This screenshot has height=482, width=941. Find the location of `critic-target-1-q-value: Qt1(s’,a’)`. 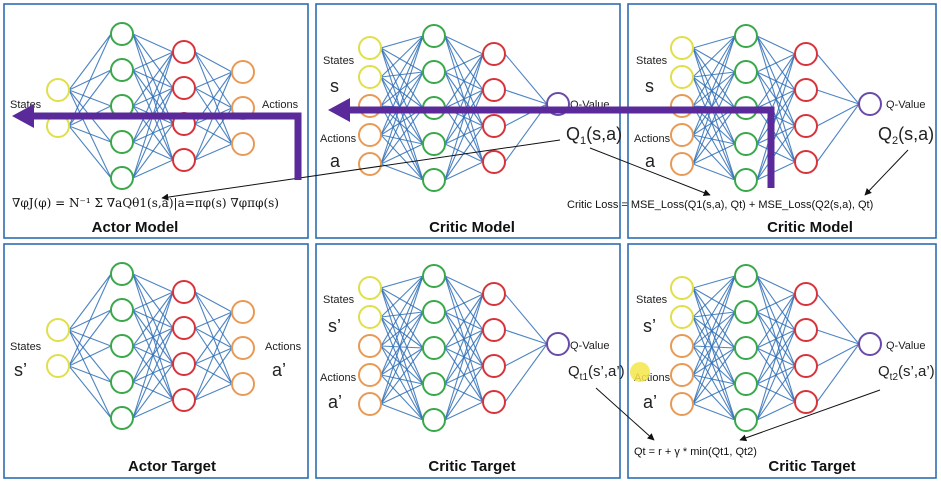

critic-target-1-q-value: Qt1(s’,a’) is located at coordinates (596, 373).